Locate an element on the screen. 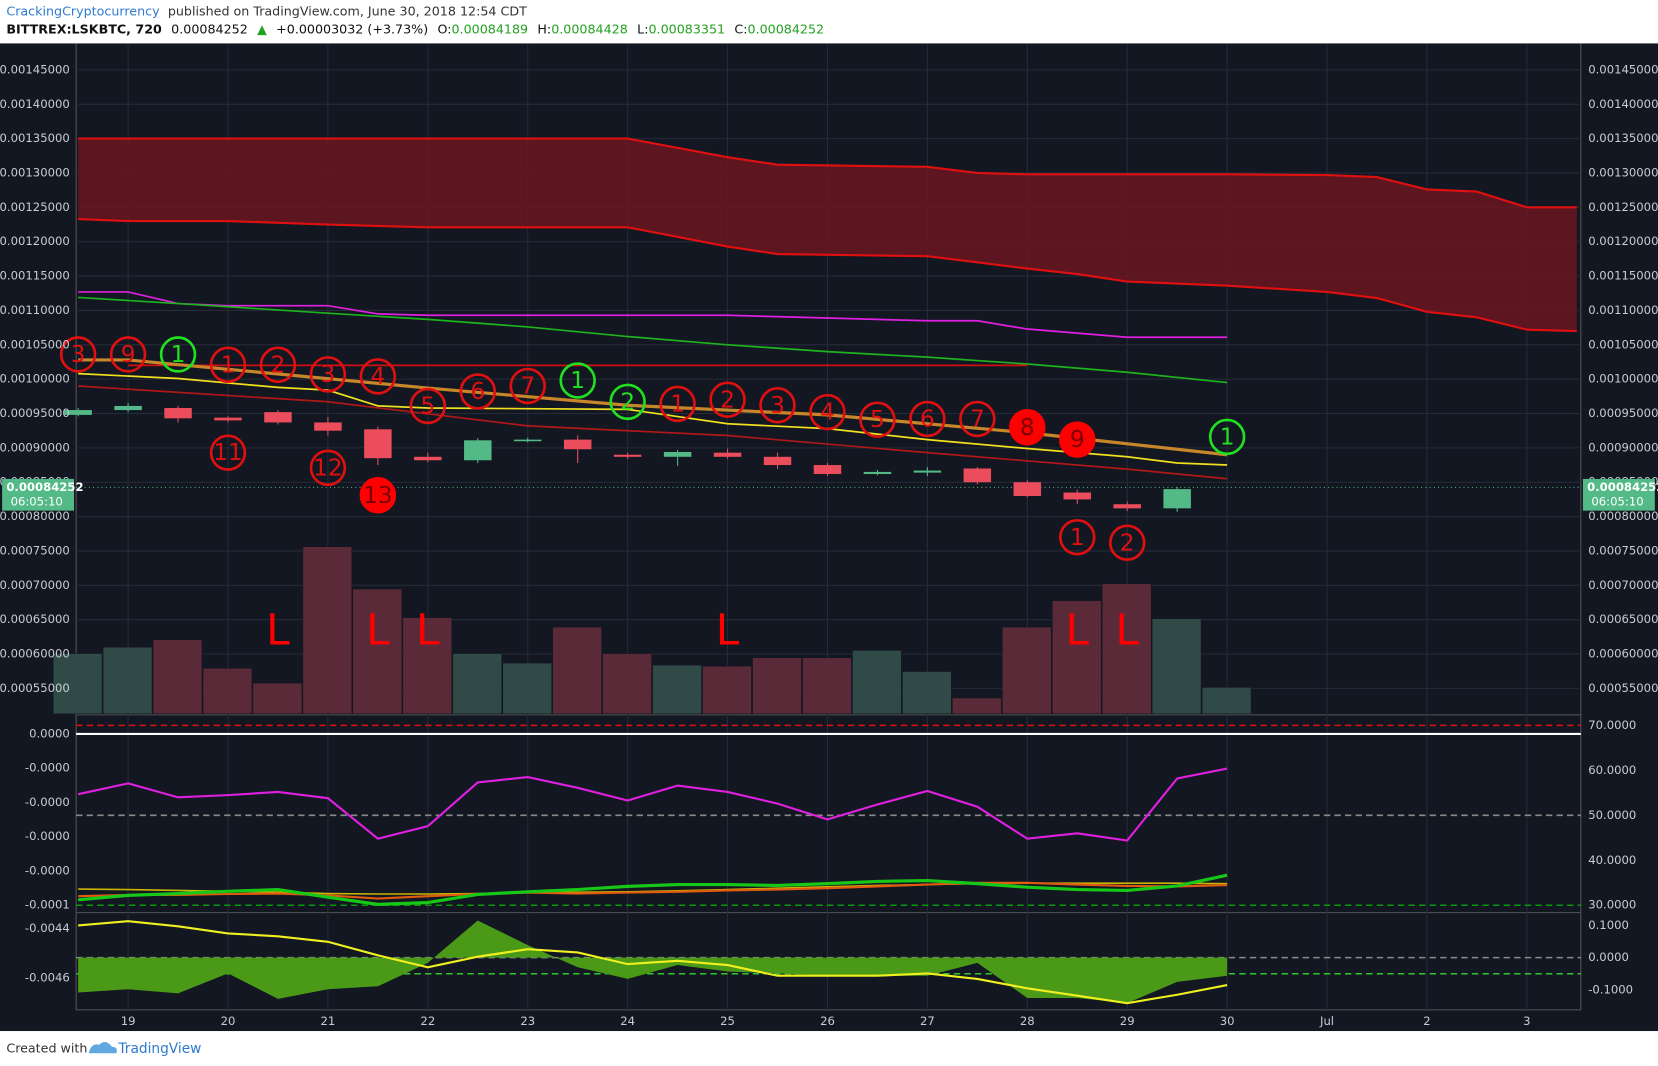 The image size is (1658, 1066). y-tick-label: 60.0000 is located at coordinates (1612, 770).